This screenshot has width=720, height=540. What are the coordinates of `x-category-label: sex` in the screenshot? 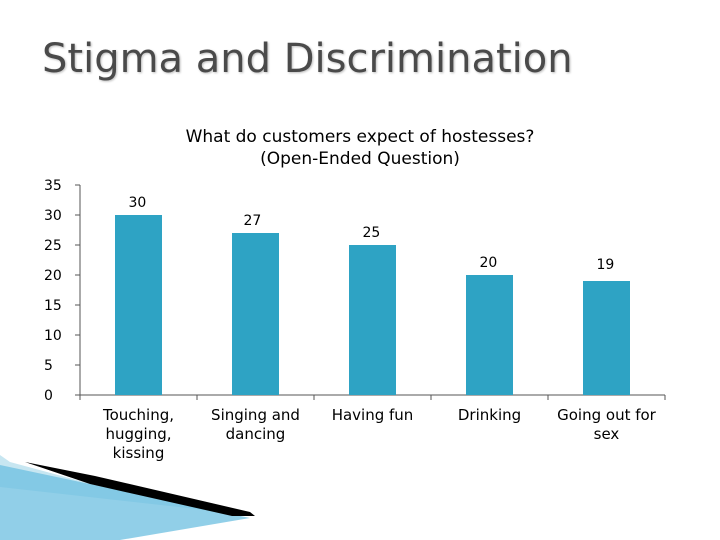 It's located at (607, 434).